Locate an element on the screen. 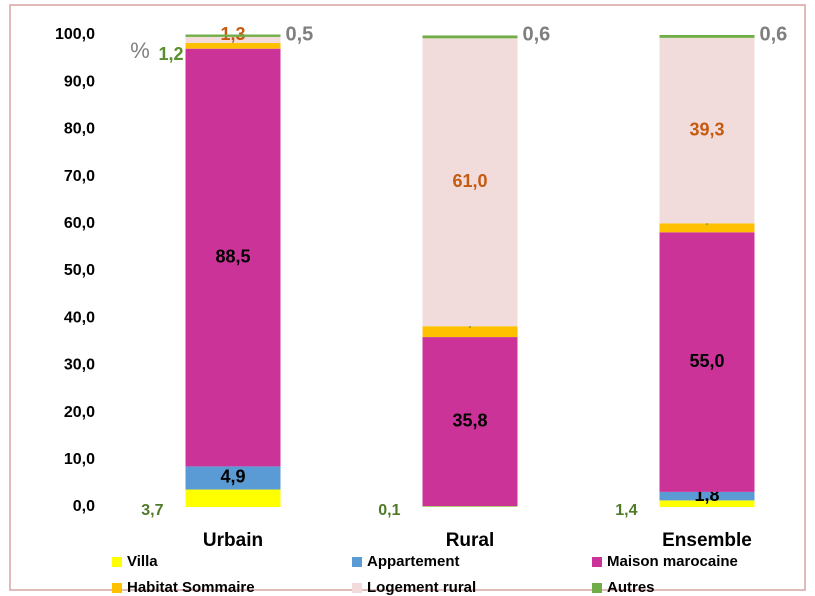  data-label: 55,0 is located at coordinates (706, 361).